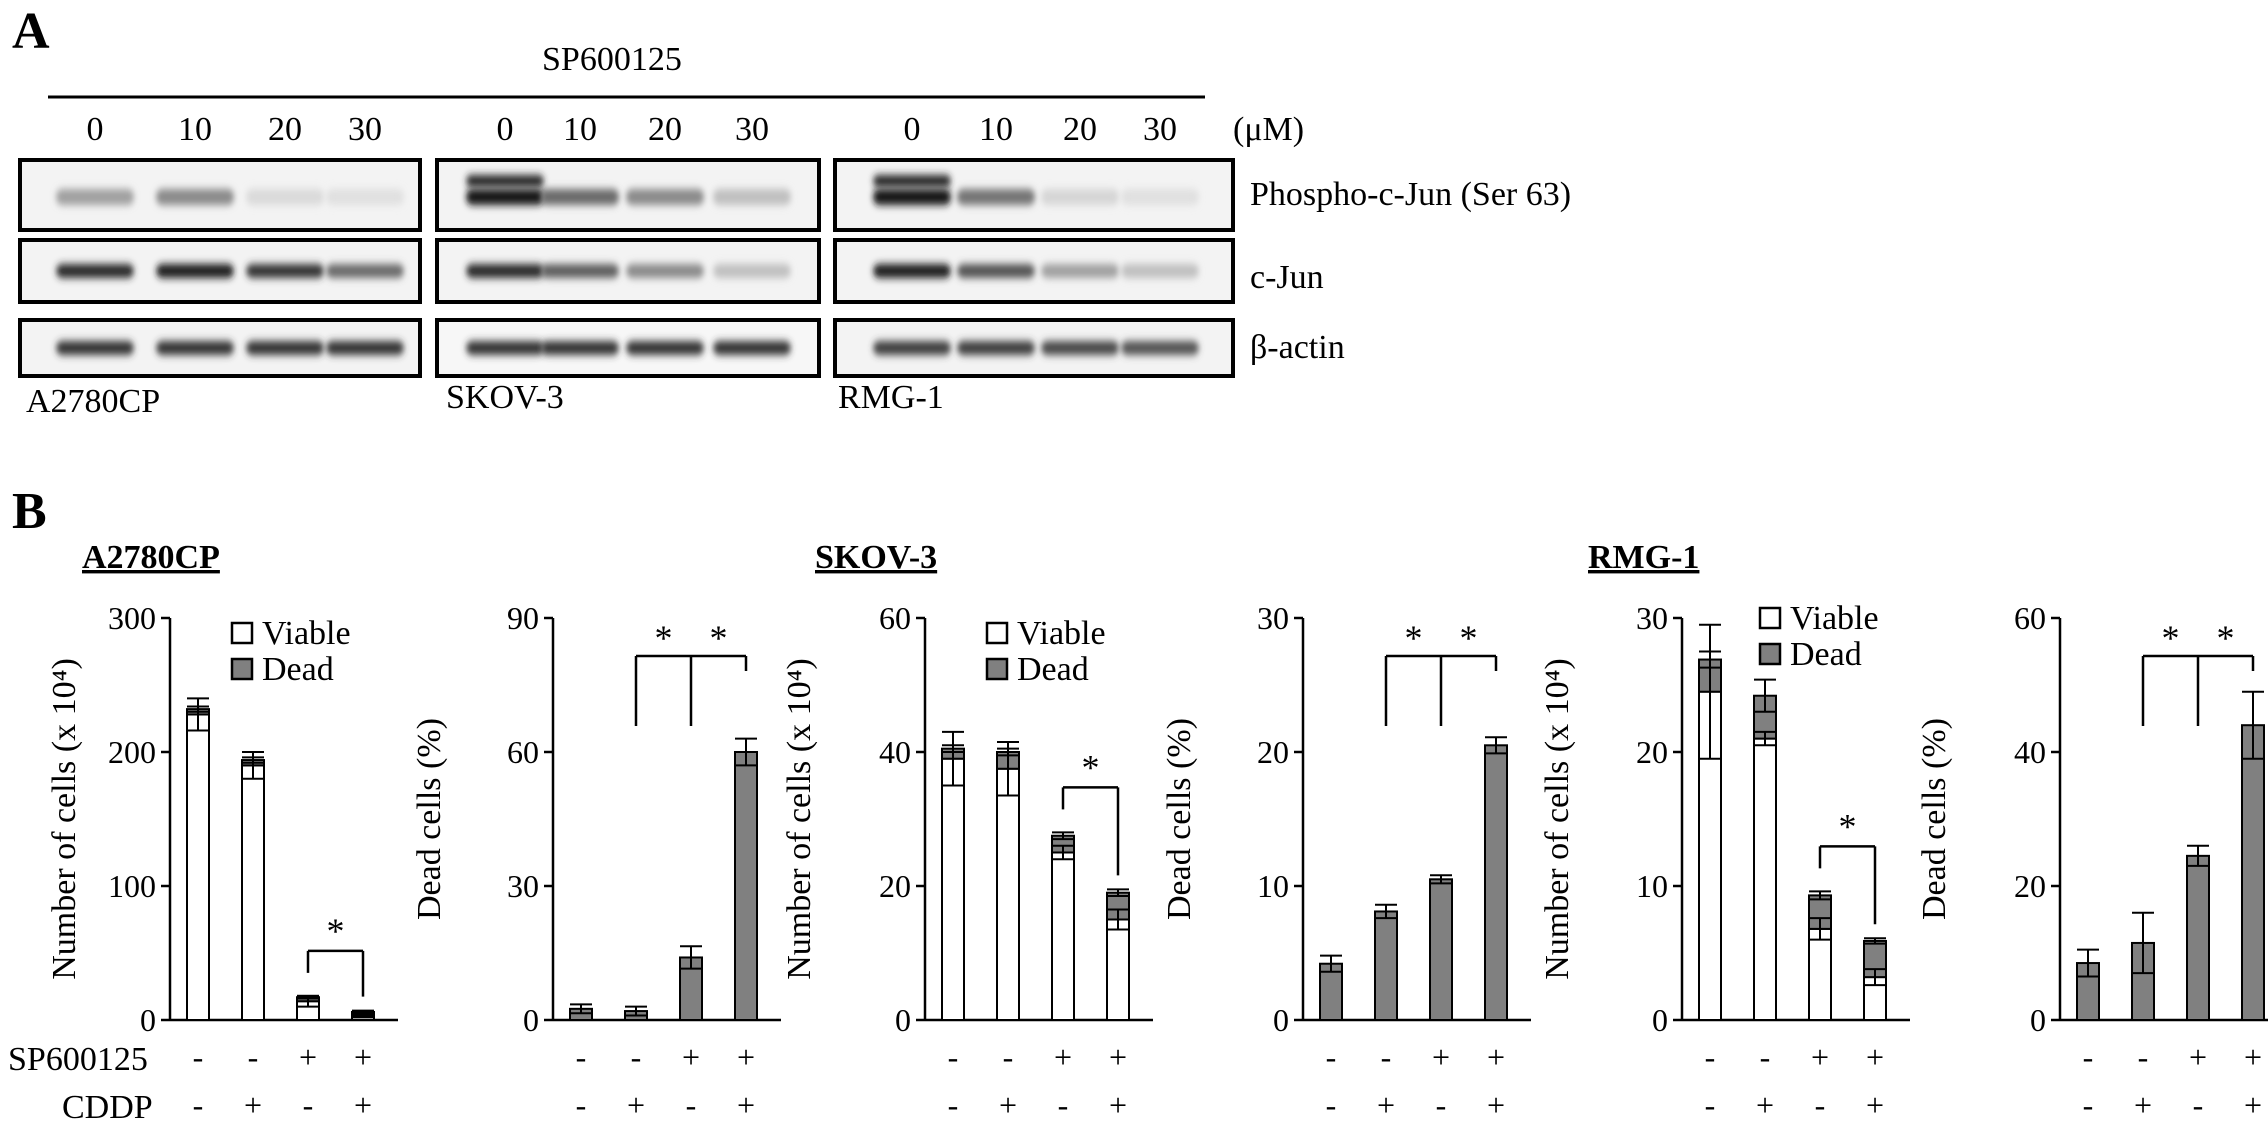 This screenshot has width=2268, height=1131. Describe the element at coordinates (523, 752) in the screenshot. I see `y-tick-label: 60` at that location.